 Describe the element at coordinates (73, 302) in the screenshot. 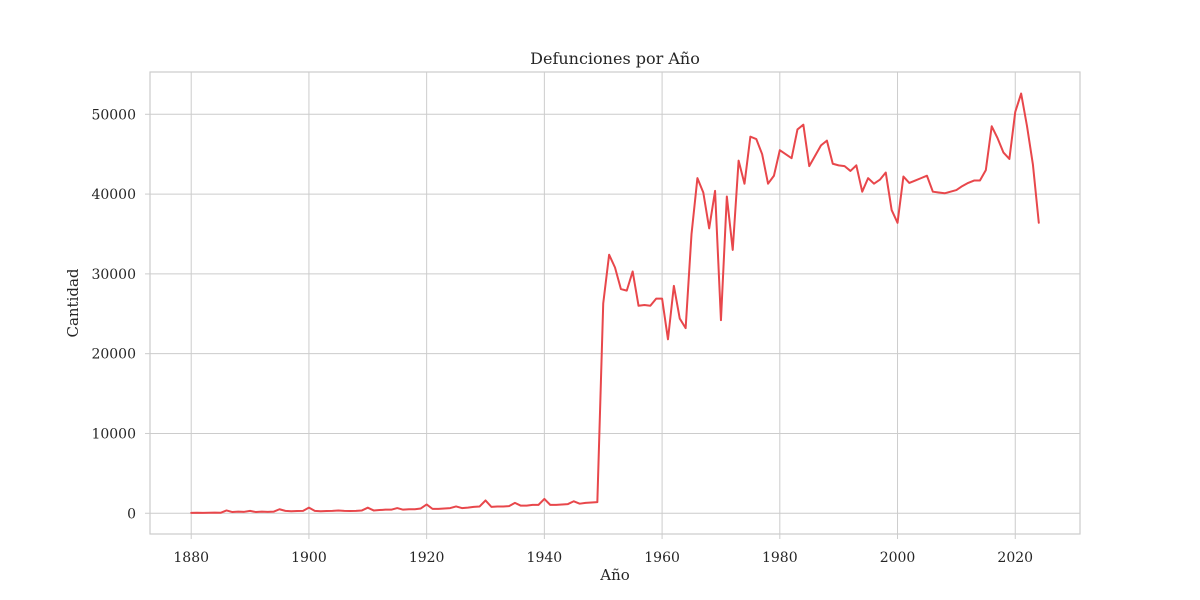

I see `y-axis-label: Cantidad` at that location.